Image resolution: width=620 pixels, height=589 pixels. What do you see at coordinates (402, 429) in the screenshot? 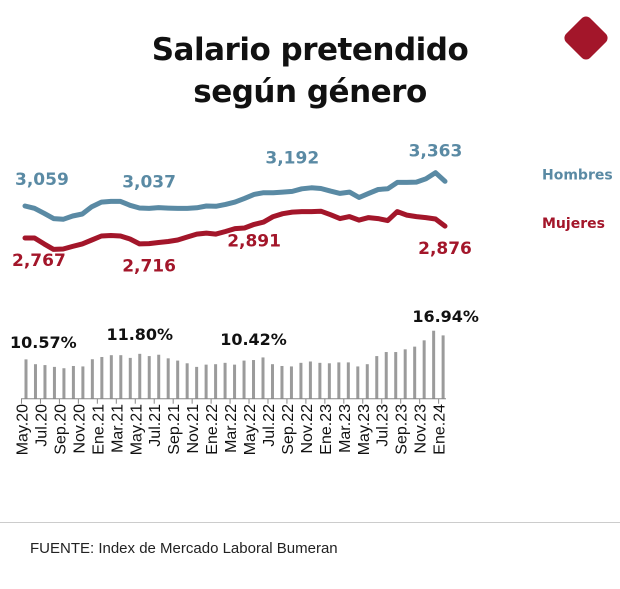
I see `x-tick-label: Sep.23` at bounding box center [402, 429].